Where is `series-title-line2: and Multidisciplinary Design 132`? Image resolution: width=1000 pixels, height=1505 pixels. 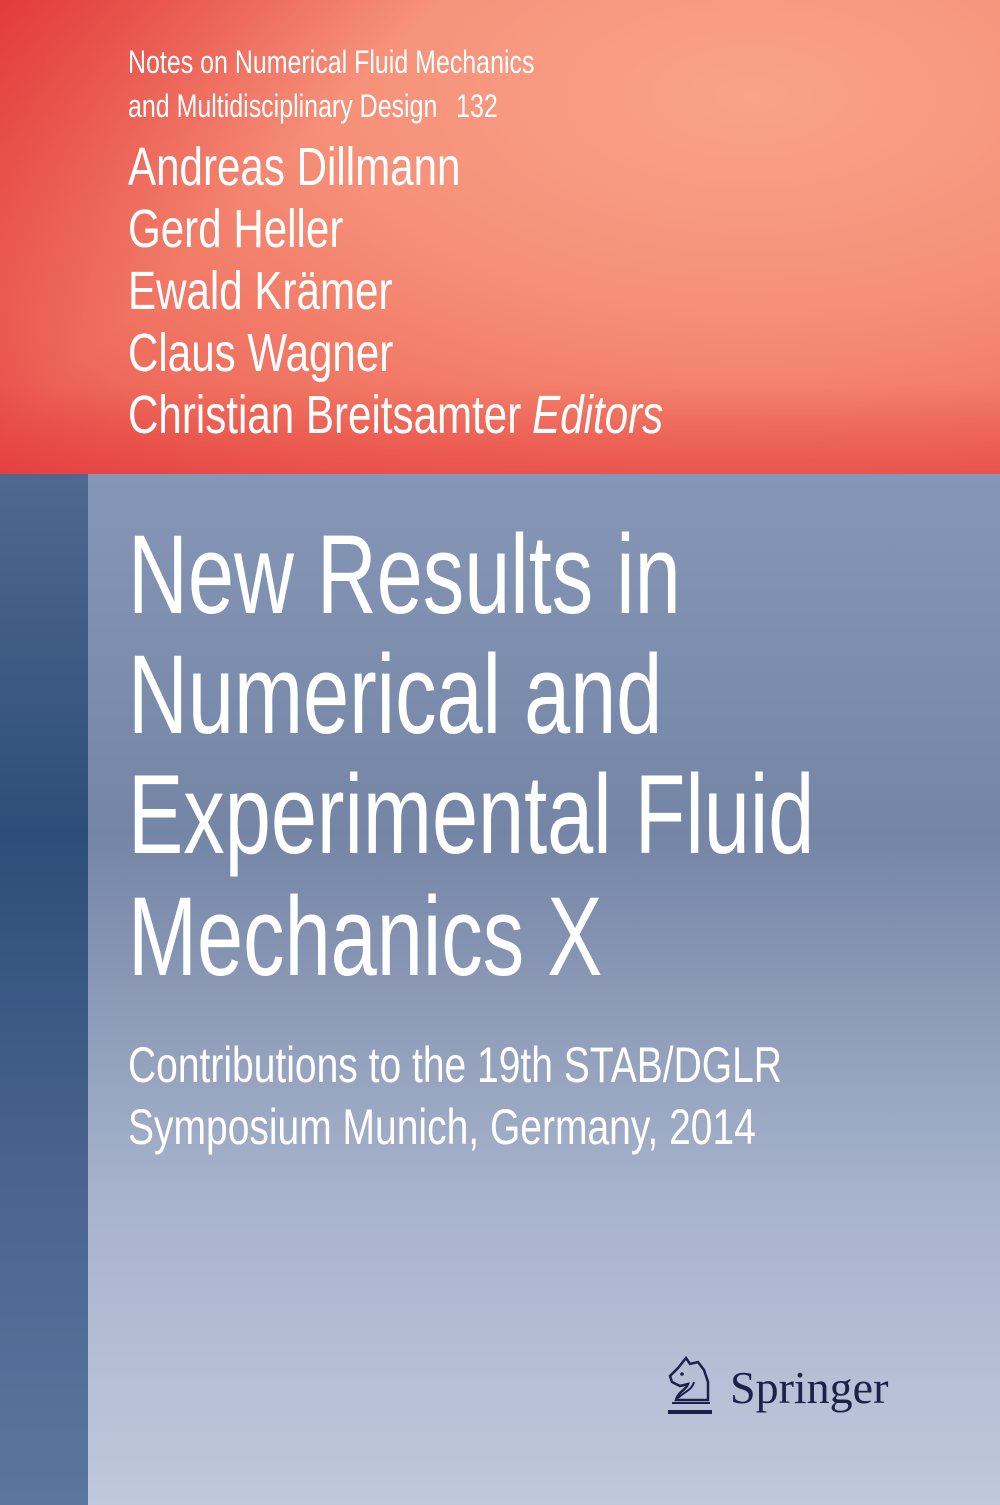 series-title-line2: and Multidisciplinary Design 132 is located at coordinates (313, 106).